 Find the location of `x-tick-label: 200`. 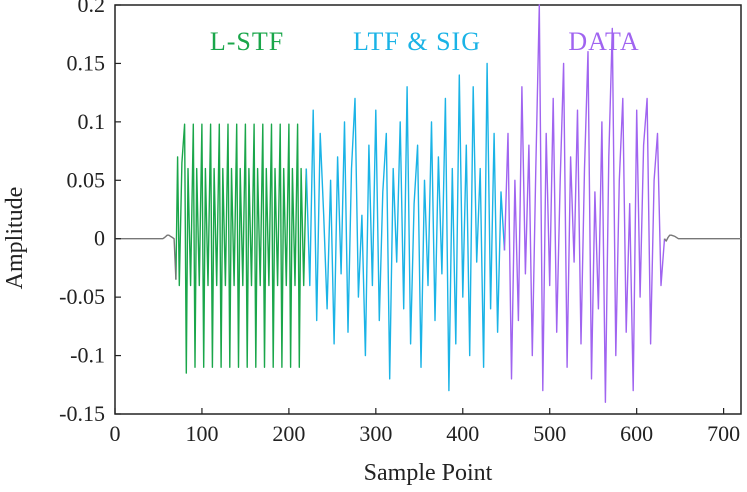

x-tick-label: 200 is located at coordinates (288, 433).